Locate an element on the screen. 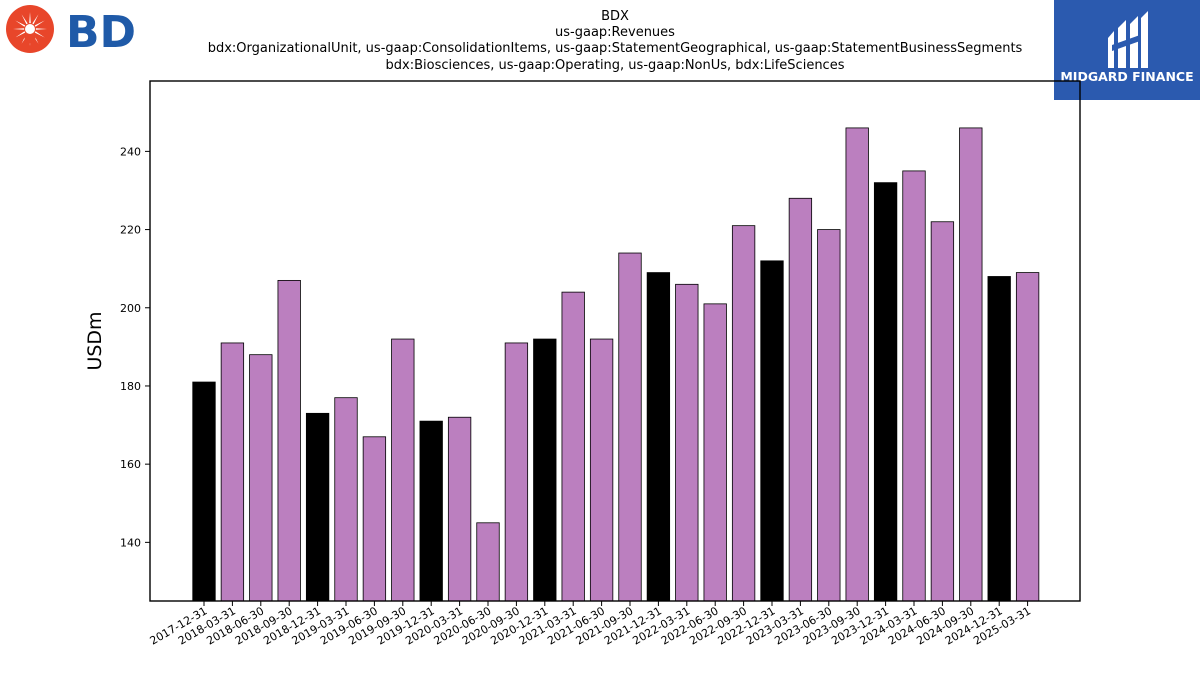  company-logo-text: BD is located at coordinates (101, 32).